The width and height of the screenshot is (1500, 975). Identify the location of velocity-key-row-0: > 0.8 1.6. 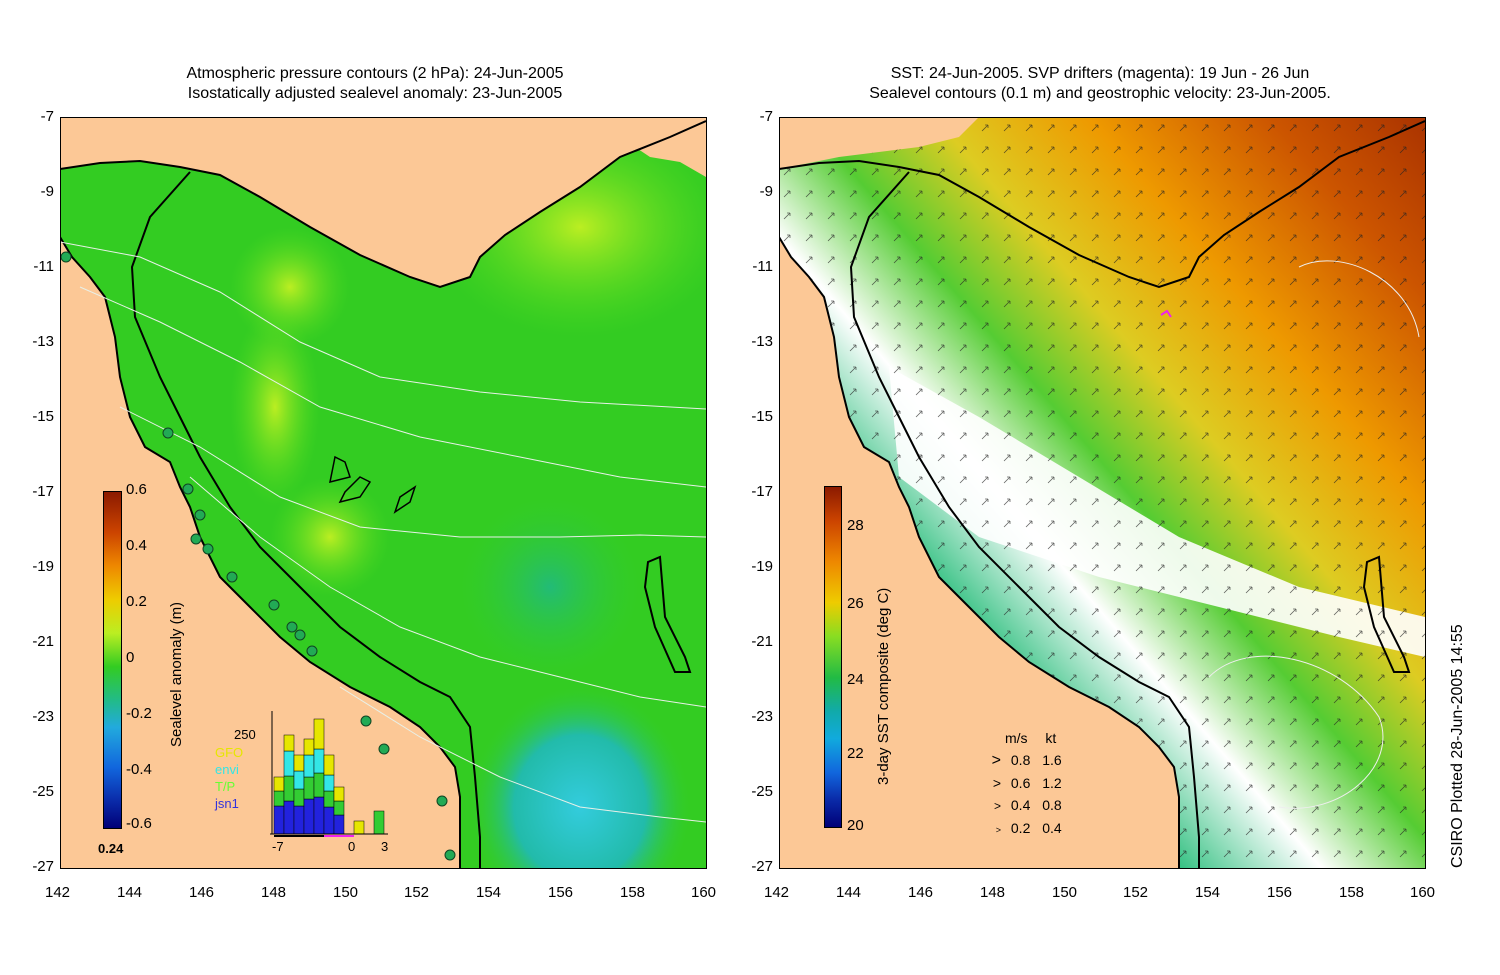
(1018, 760).